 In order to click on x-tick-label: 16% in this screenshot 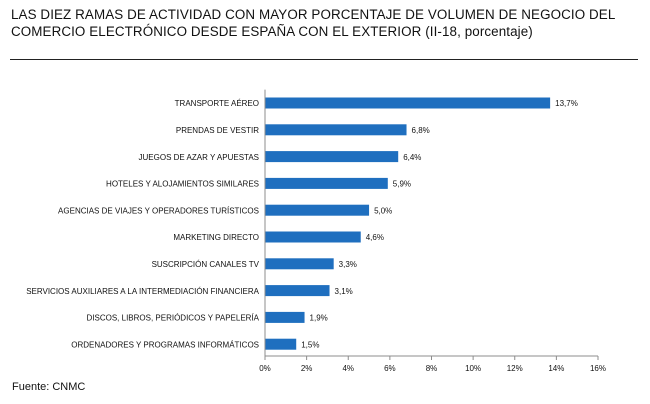, I will do `click(598, 368)`.